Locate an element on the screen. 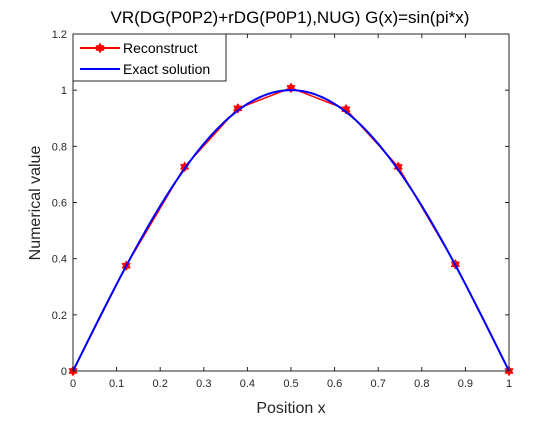 The image size is (560, 425). x-axis-label: Position x is located at coordinates (290, 408).